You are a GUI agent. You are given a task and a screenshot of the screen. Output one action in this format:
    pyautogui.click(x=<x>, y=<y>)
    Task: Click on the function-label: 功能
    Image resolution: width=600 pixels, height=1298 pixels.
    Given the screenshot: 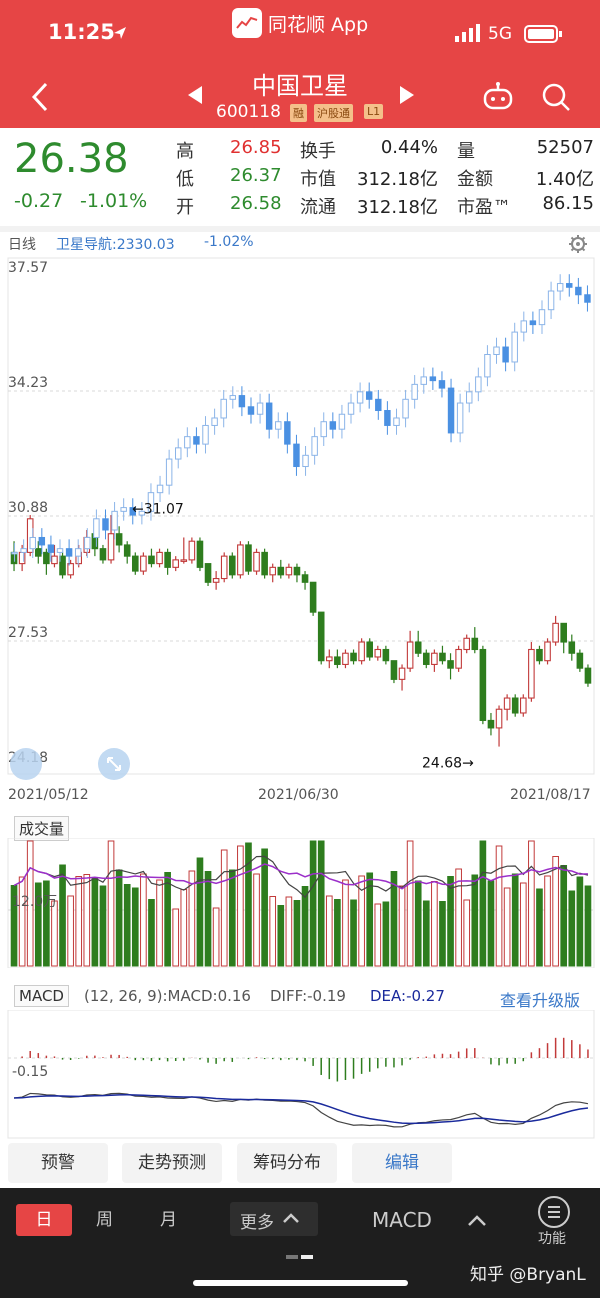 What is the action you would take?
    pyautogui.click(x=552, y=1239)
    